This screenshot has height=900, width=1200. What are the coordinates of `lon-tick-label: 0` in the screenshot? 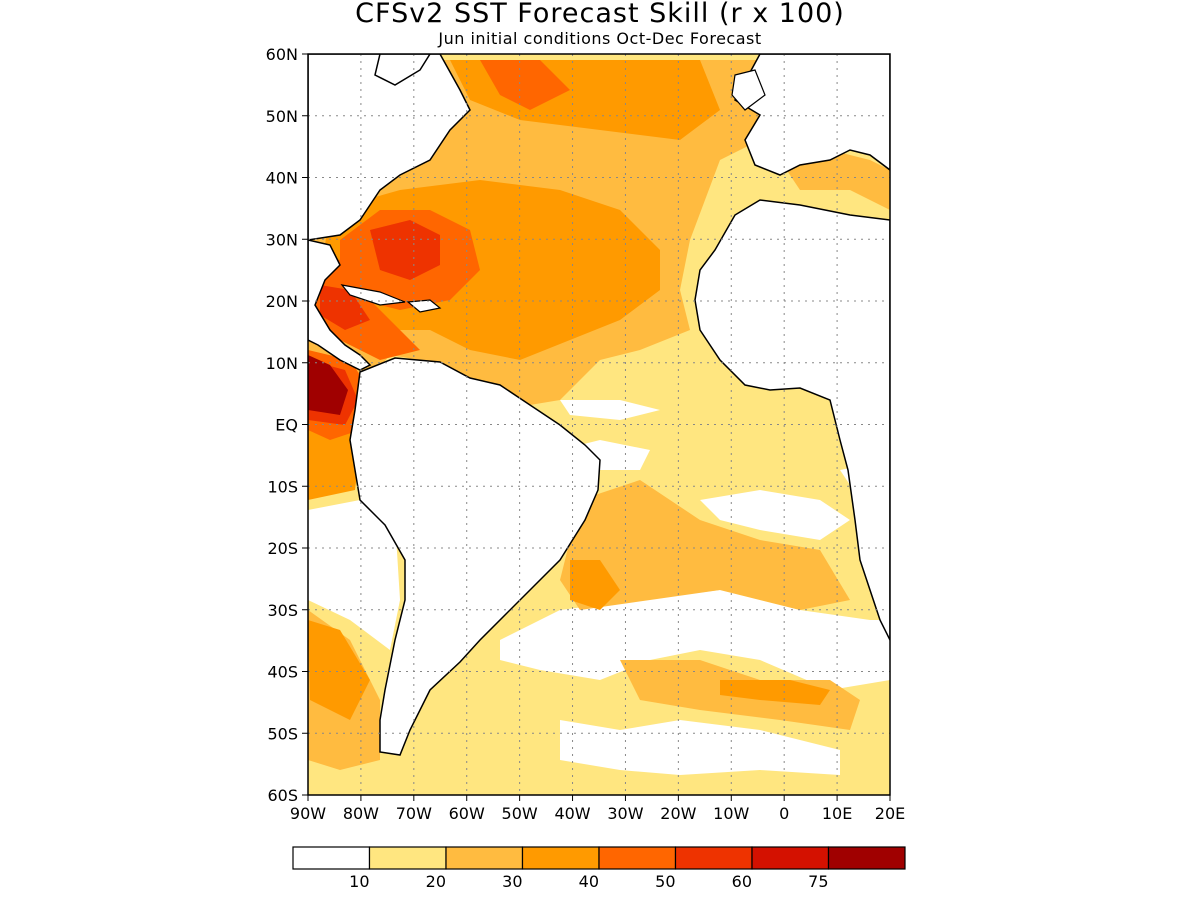 It's located at (784, 813).